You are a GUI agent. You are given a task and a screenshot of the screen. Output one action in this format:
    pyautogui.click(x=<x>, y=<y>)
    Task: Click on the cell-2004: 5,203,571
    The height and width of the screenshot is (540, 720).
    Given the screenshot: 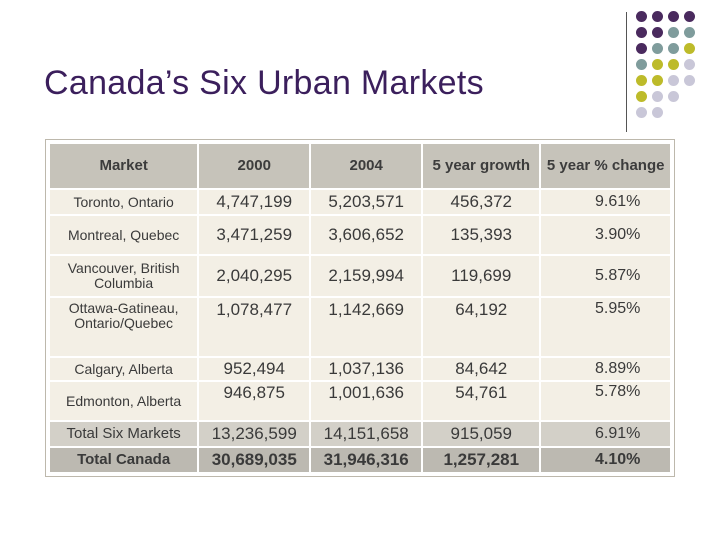 What is the action you would take?
    pyautogui.click(x=366, y=202)
    